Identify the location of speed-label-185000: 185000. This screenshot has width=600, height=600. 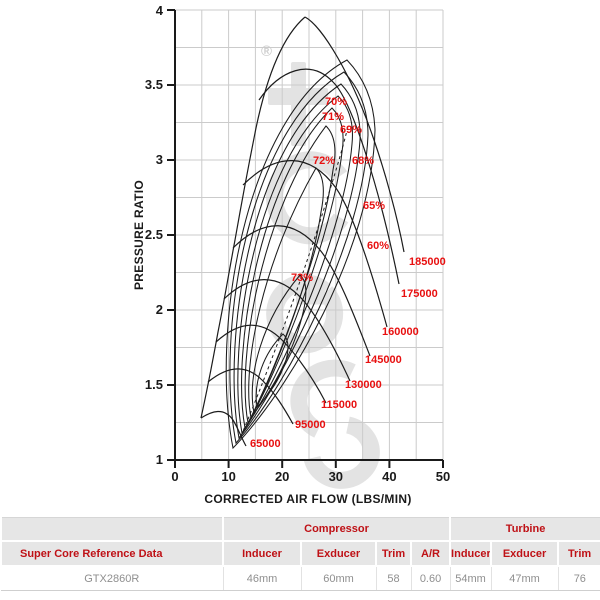
(427, 262).